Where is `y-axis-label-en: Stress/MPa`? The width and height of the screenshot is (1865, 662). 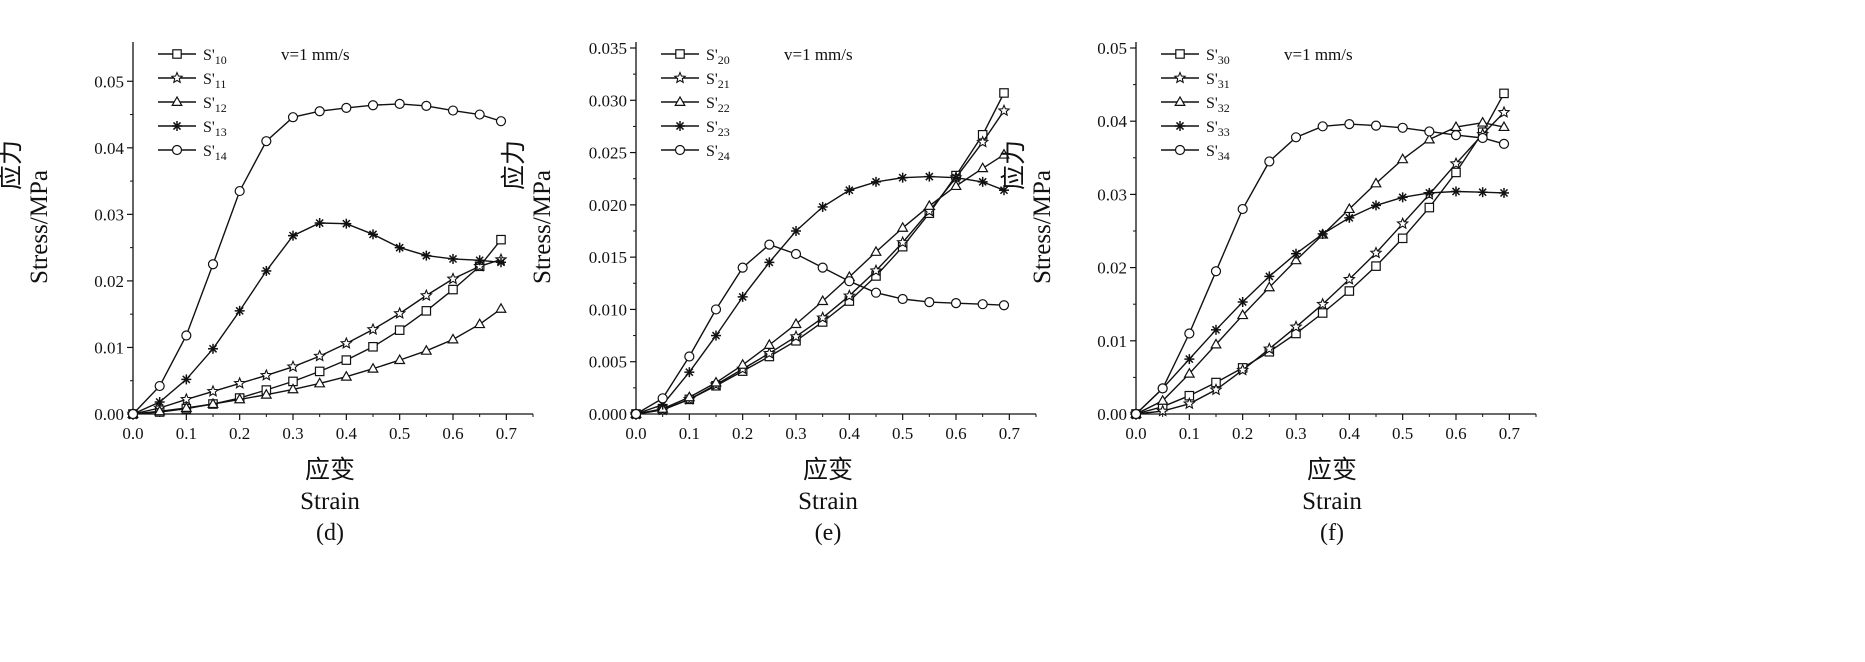
y-axis-label-en: Stress/MPa is located at coordinates (39, 227).